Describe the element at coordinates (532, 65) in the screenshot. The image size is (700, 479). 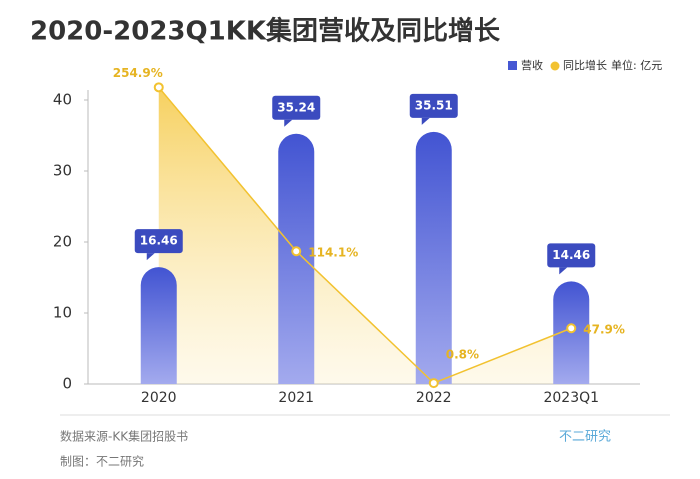
I see `legend-label: 营收` at that location.